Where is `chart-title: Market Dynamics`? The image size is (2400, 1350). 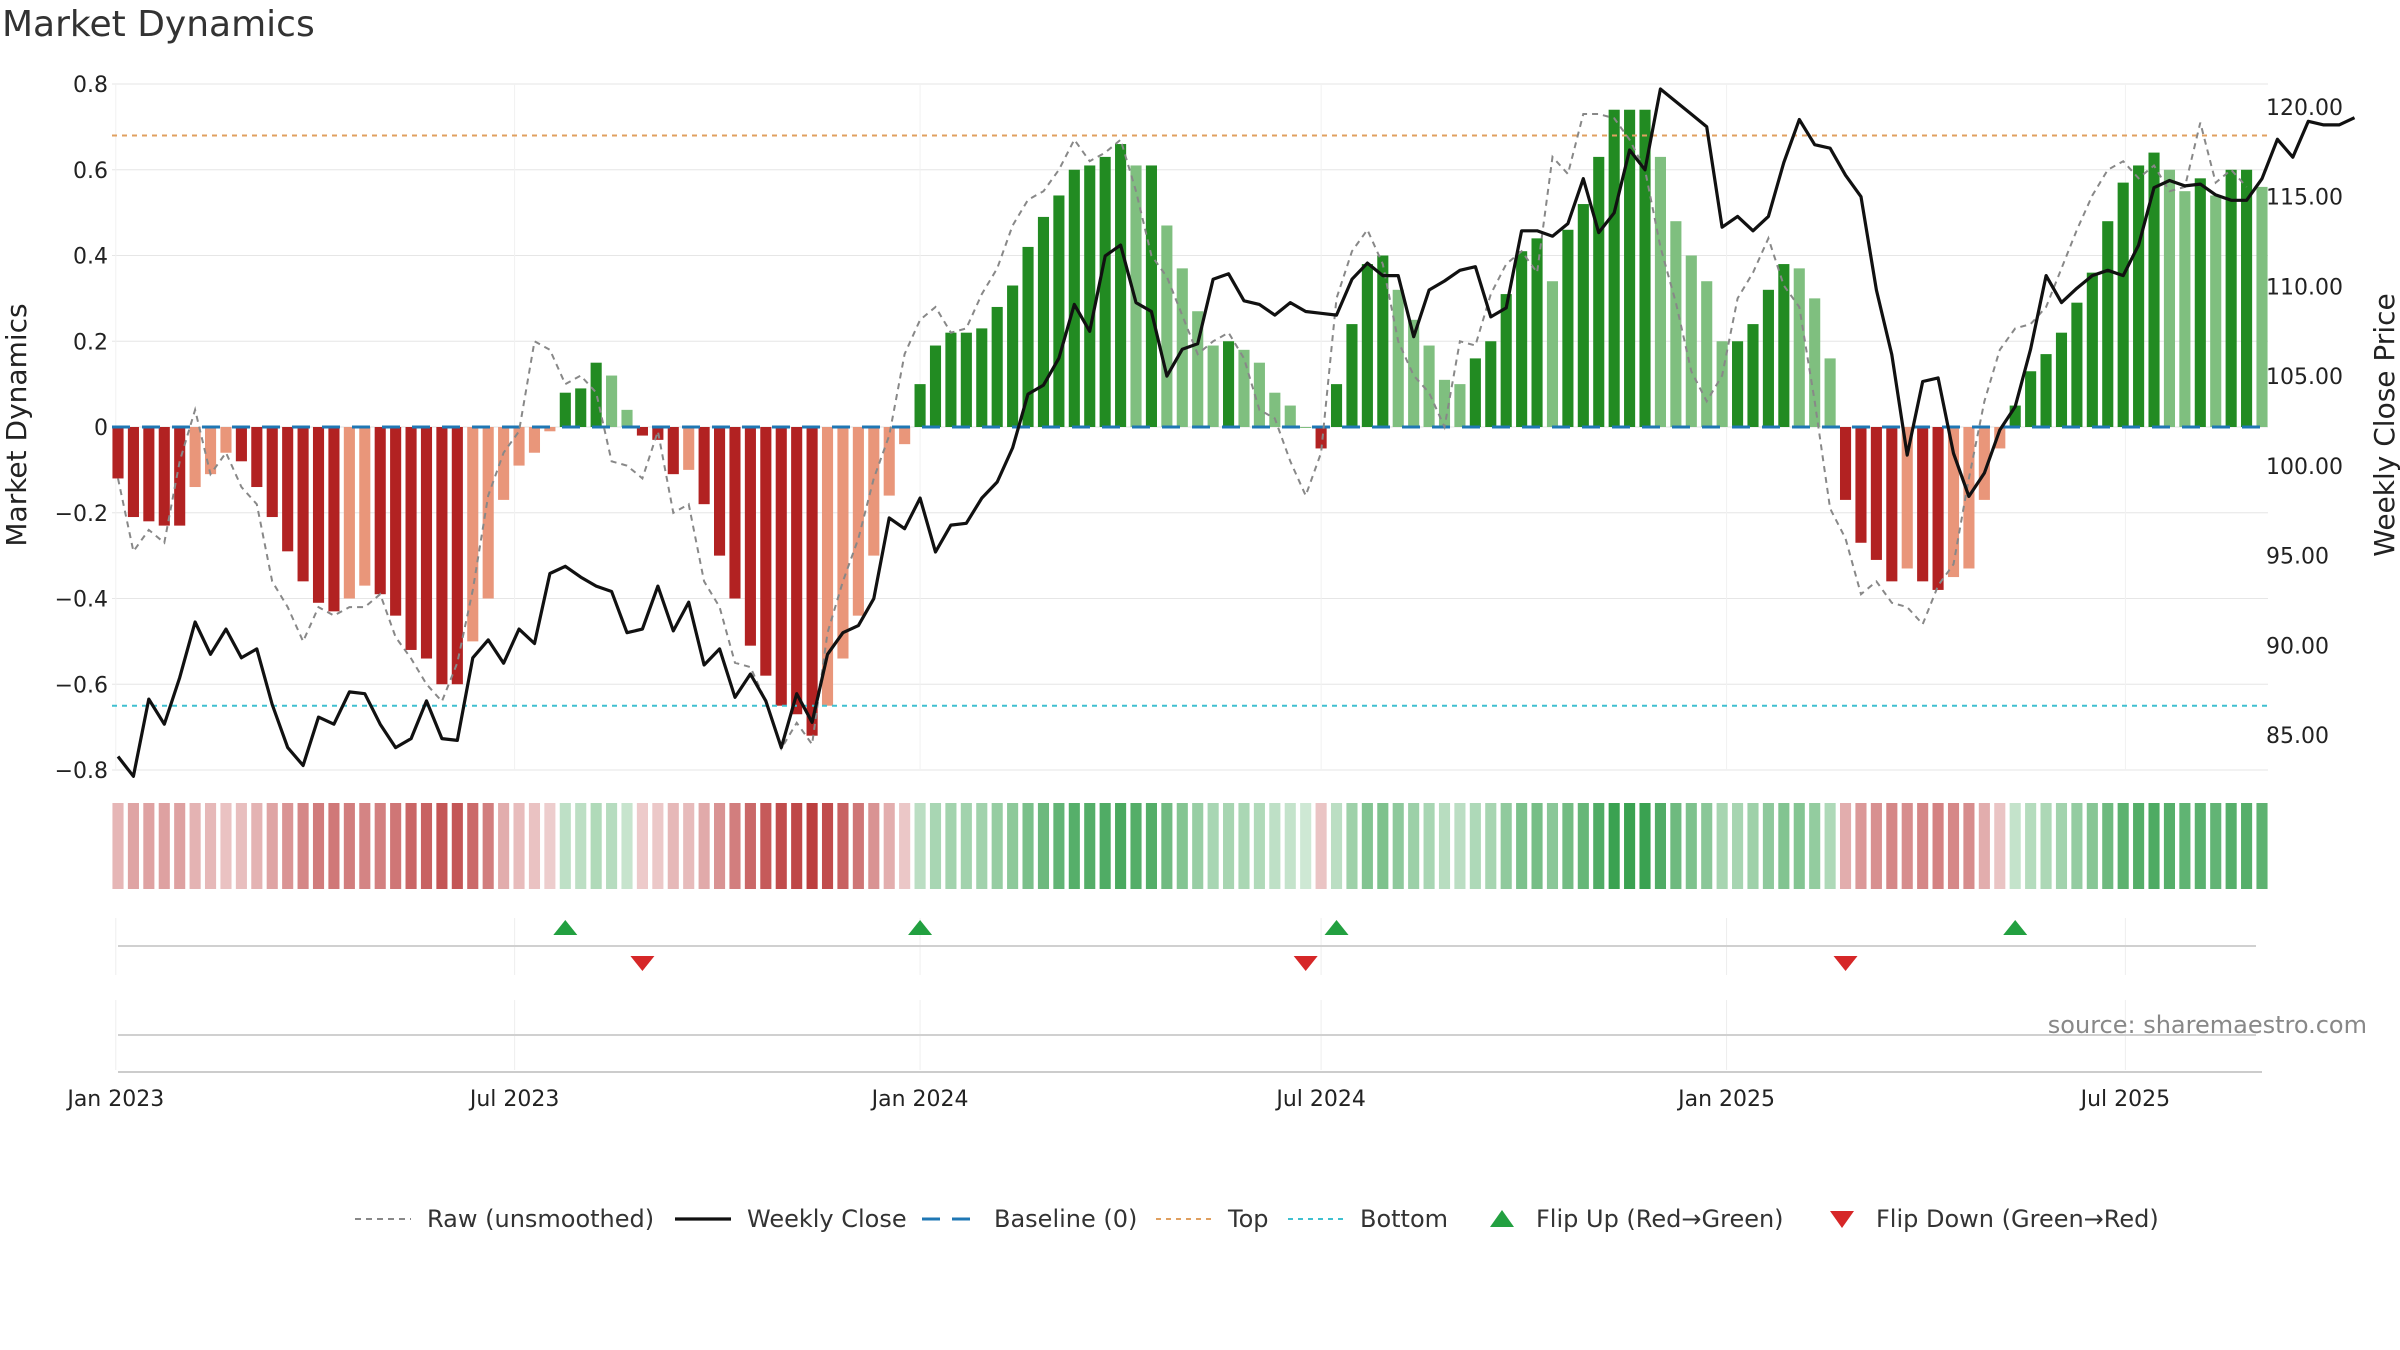
chart-title: Market Dynamics is located at coordinates (158, 24).